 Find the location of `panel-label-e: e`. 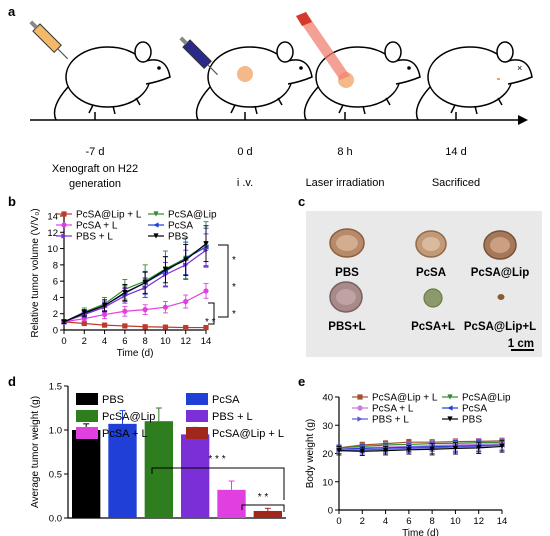

panel-label-e: e is located at coordinates (301, 381).